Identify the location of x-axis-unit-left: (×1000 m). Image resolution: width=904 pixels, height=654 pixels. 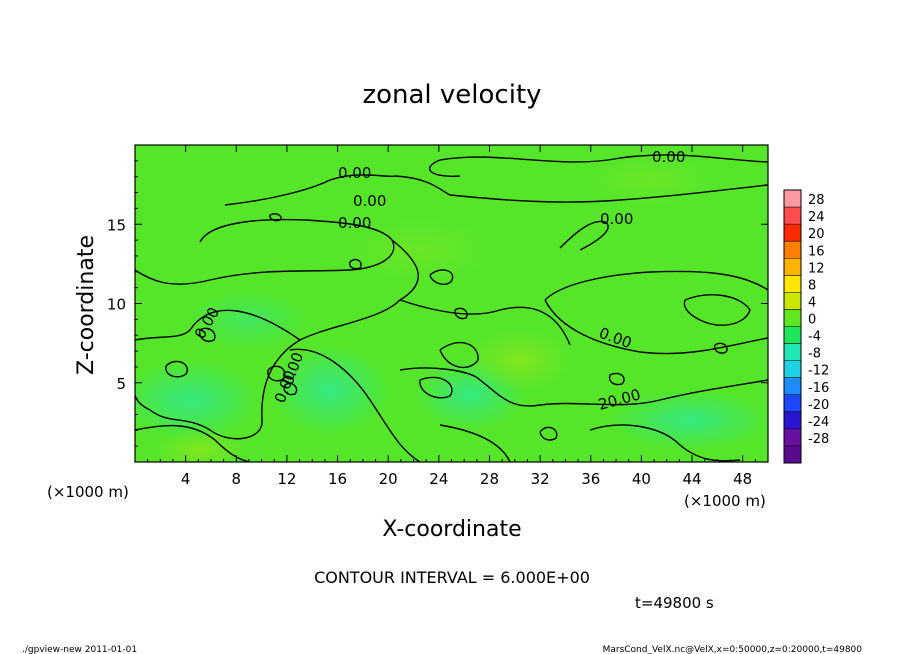
(88, 492).